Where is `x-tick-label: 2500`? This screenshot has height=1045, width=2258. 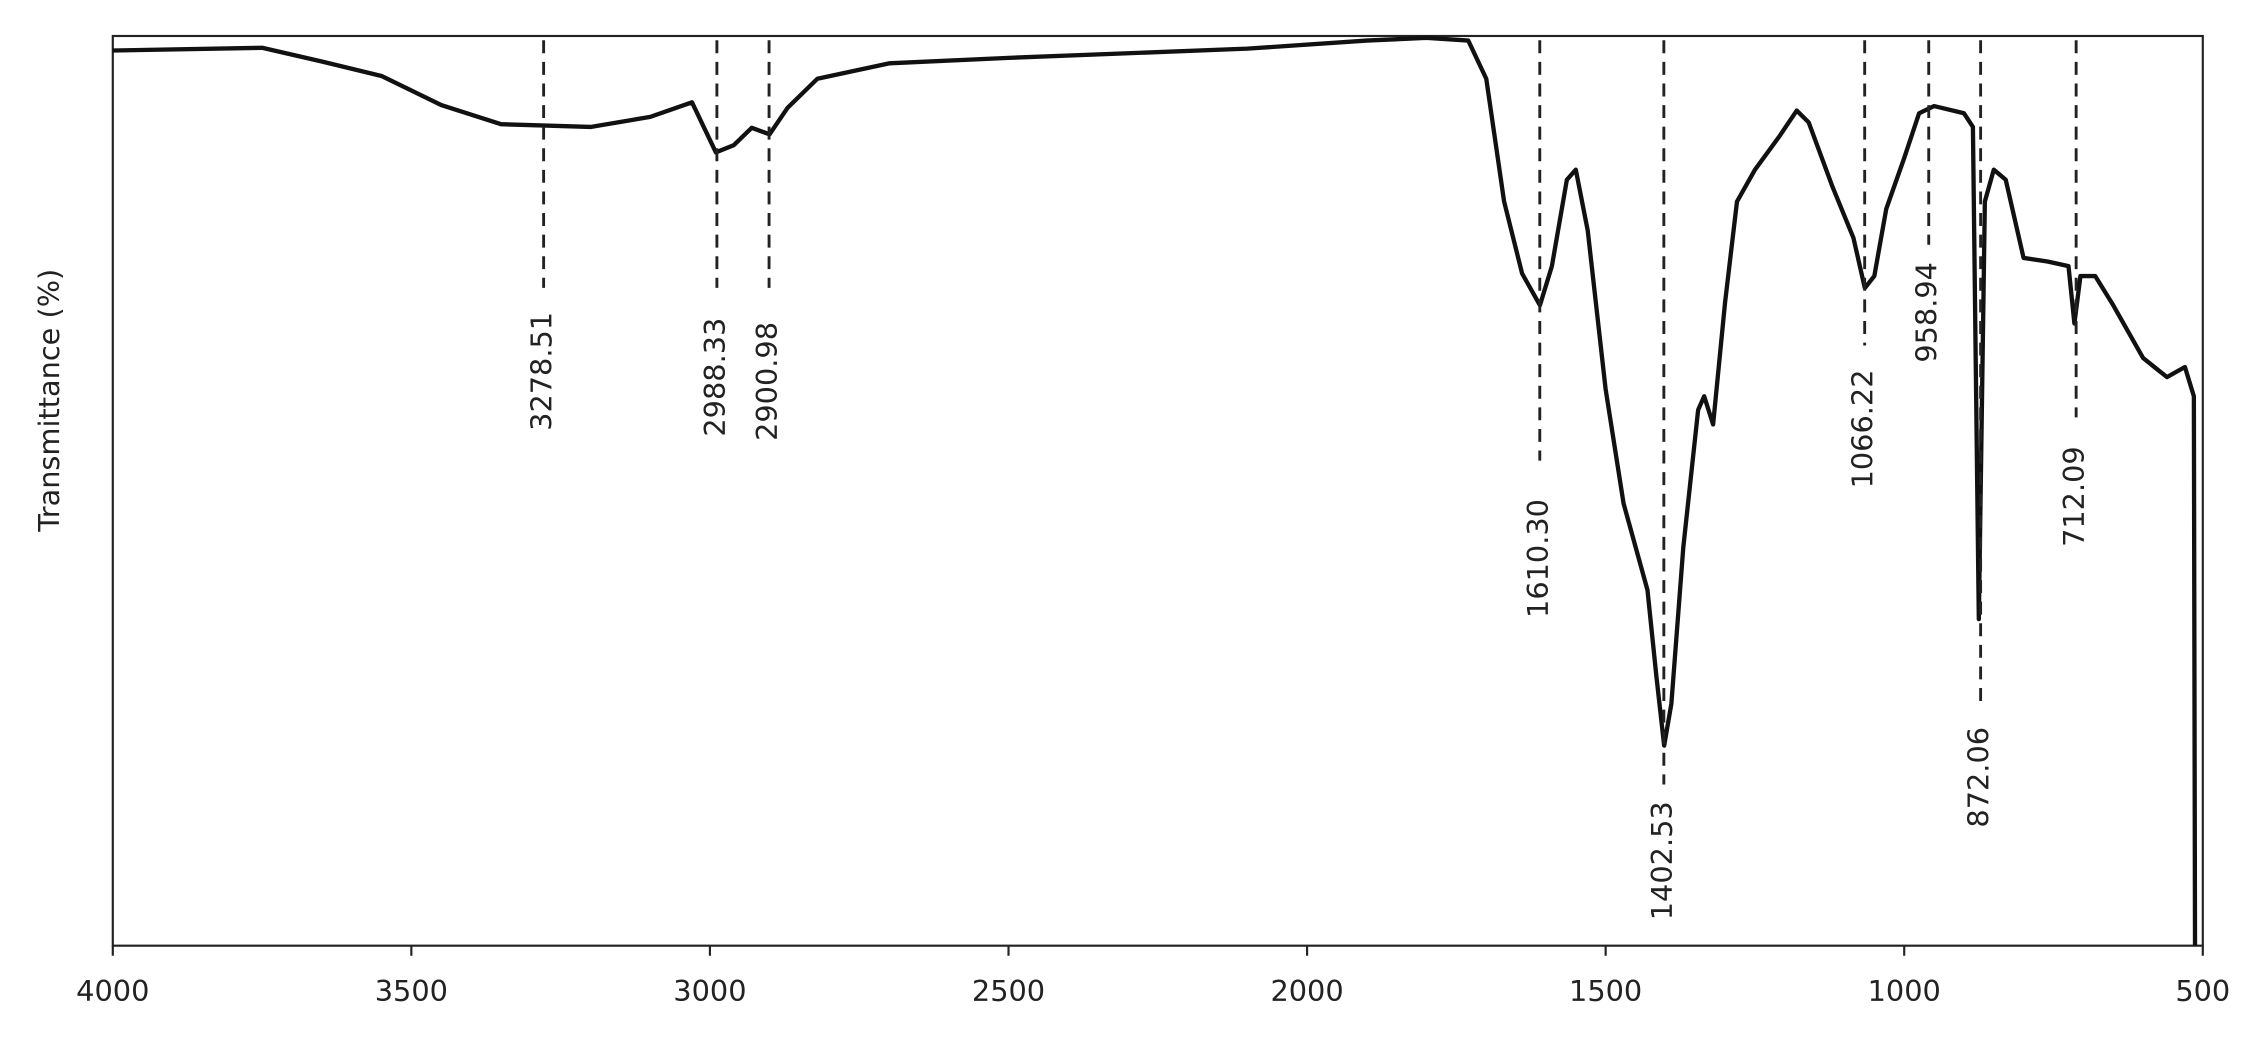
x-tick-label: 2500 is located at coordinates (1008, 991).